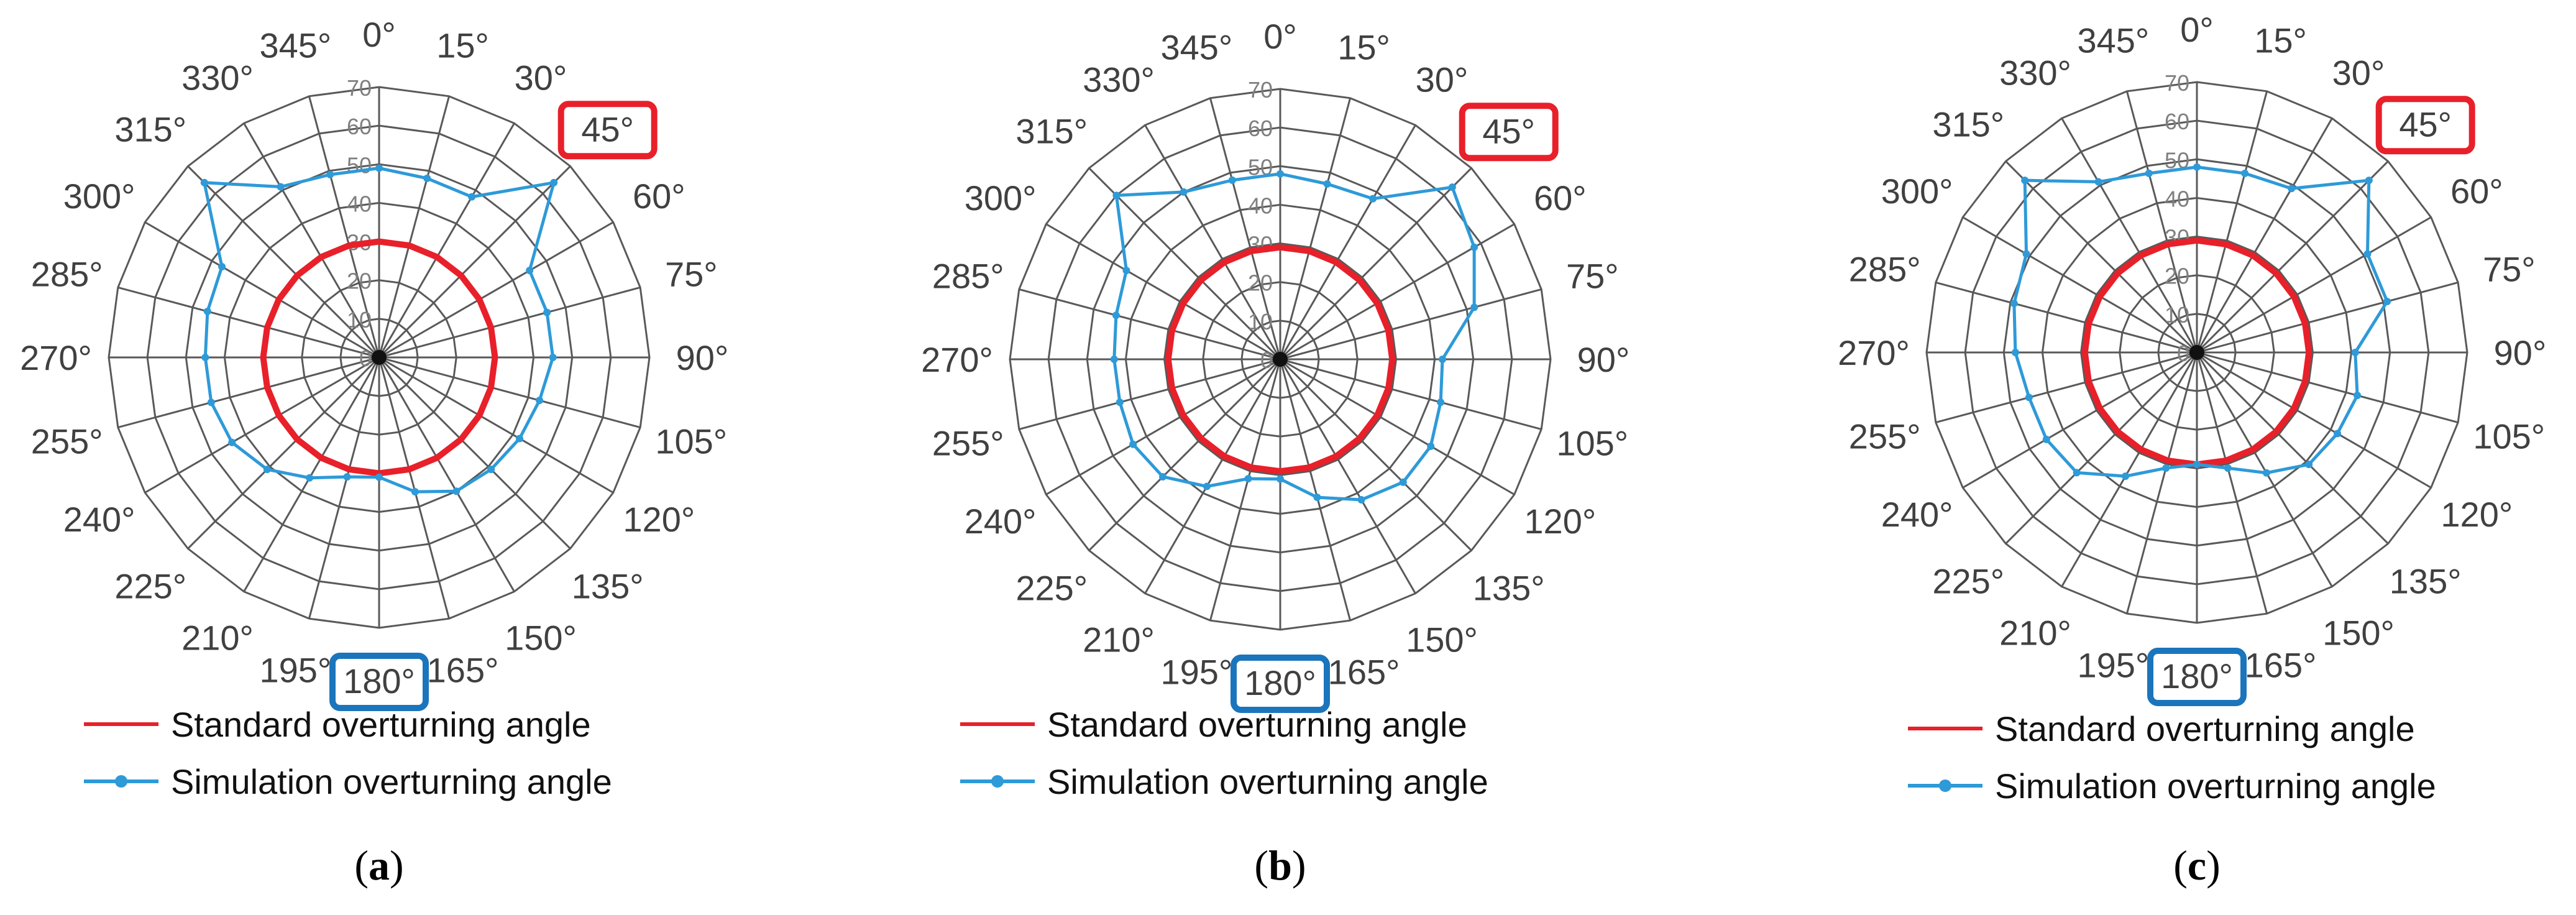 The height and width of the screenshot is (915, 2576). Describe the element at coordinates (968, 275) in the screenshot. I see `angle-tick-label: 285°` at that location.